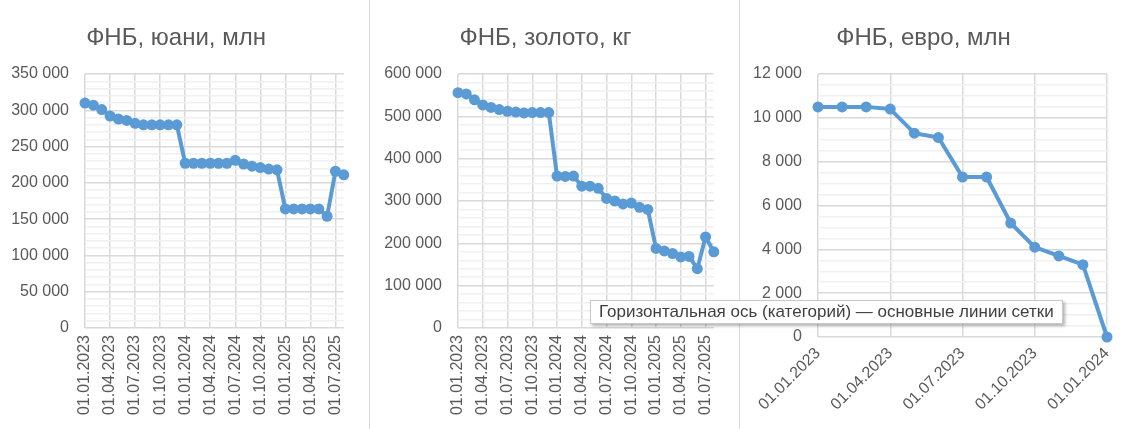 The height and width of the screenshot is (429, 1135). Describe the element at coordinates (545, 37) in the screenshot. I see `chart-title: ФНБ, золото, кг` at that location.